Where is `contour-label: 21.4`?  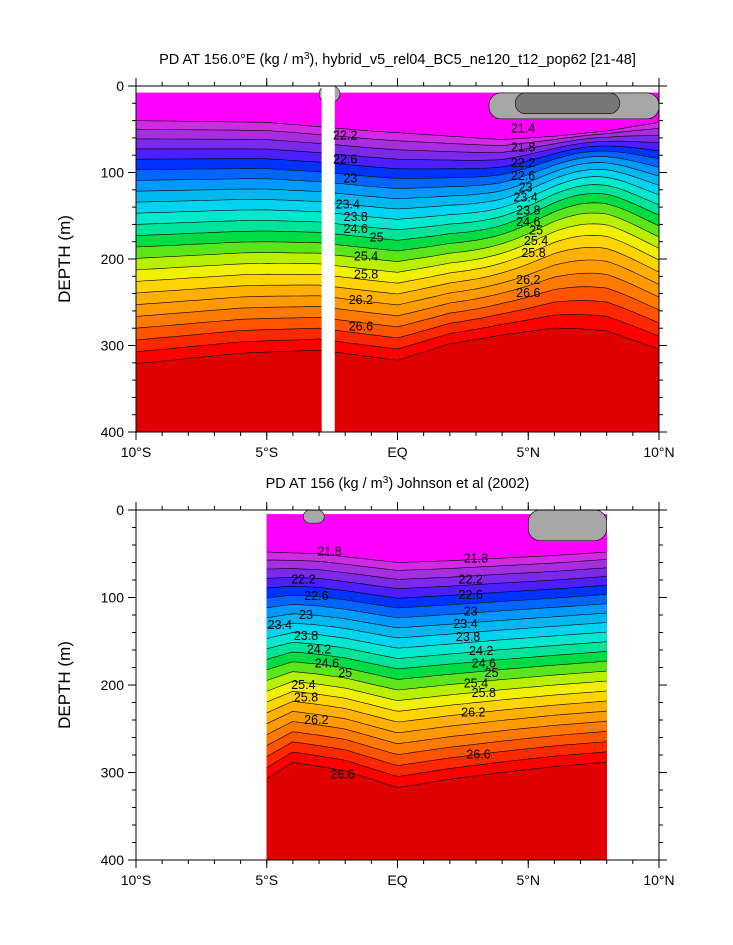
contour-label: 21.4 is located at coordinates (523, 129).